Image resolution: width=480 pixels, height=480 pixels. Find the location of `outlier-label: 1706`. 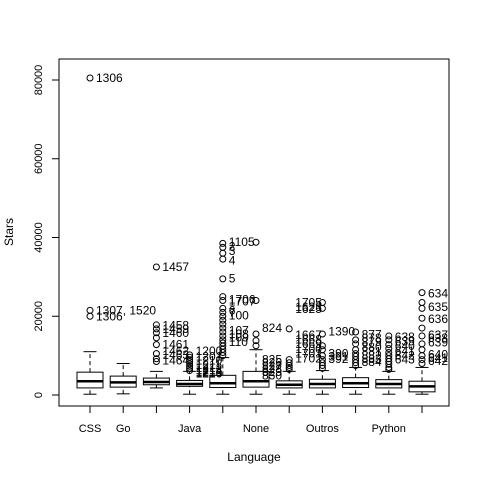

outlier-label: 1706 is located at coordinates (242, 299).